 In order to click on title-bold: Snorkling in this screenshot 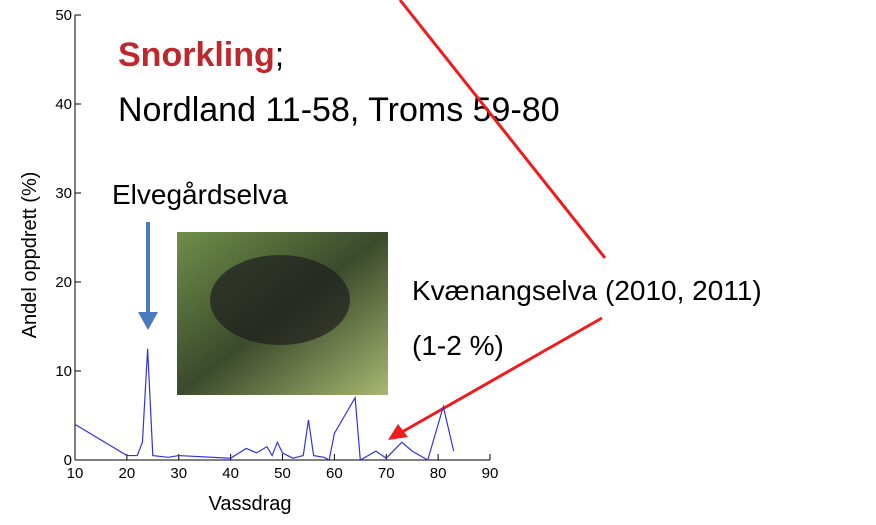, I will do `click(196, 55)`.